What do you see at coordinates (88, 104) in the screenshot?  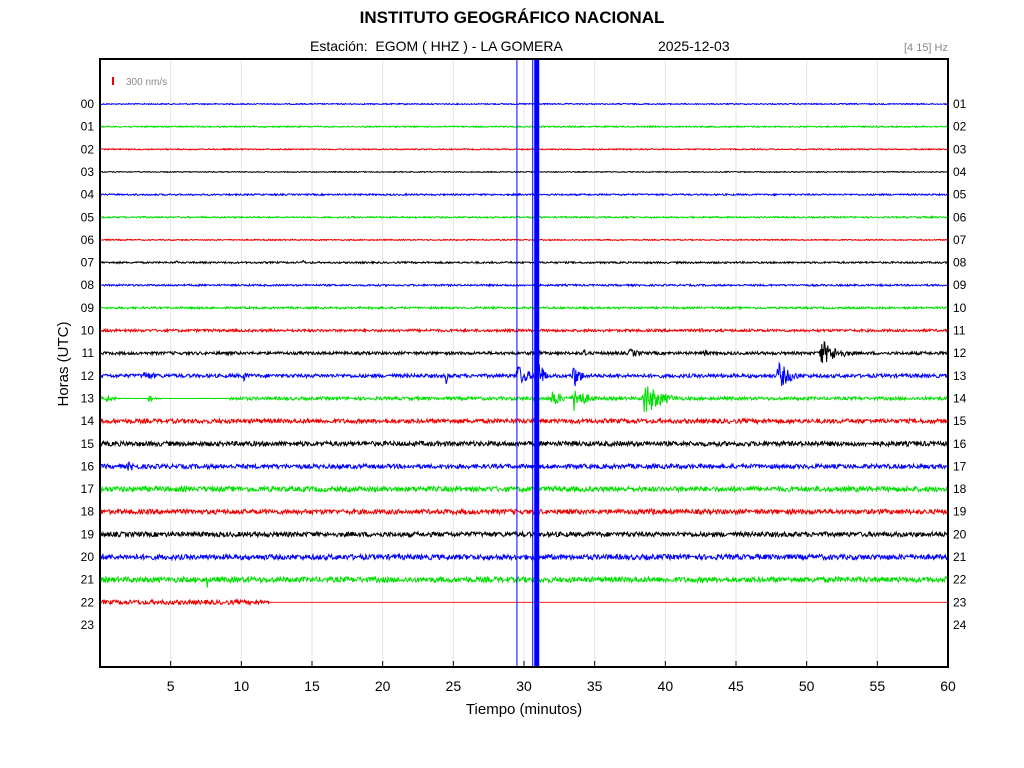 I see `left-hour-label: 00` at bounding box center [88, 104].